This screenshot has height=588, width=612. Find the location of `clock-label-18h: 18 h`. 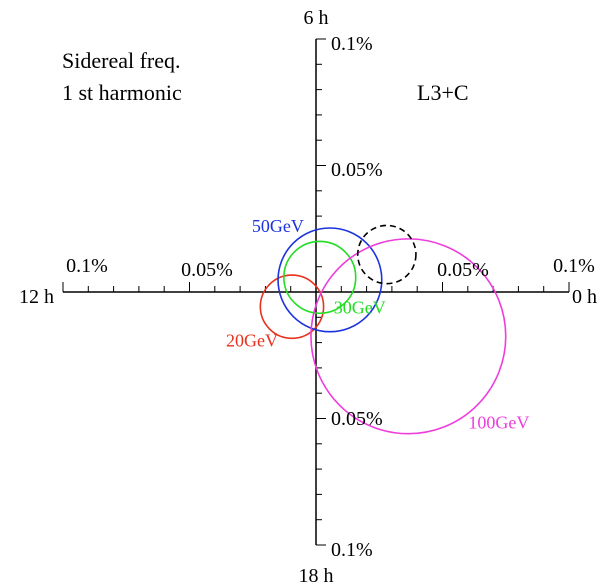

clock-label-18h: 18 h is located at coordinates (316, 576).